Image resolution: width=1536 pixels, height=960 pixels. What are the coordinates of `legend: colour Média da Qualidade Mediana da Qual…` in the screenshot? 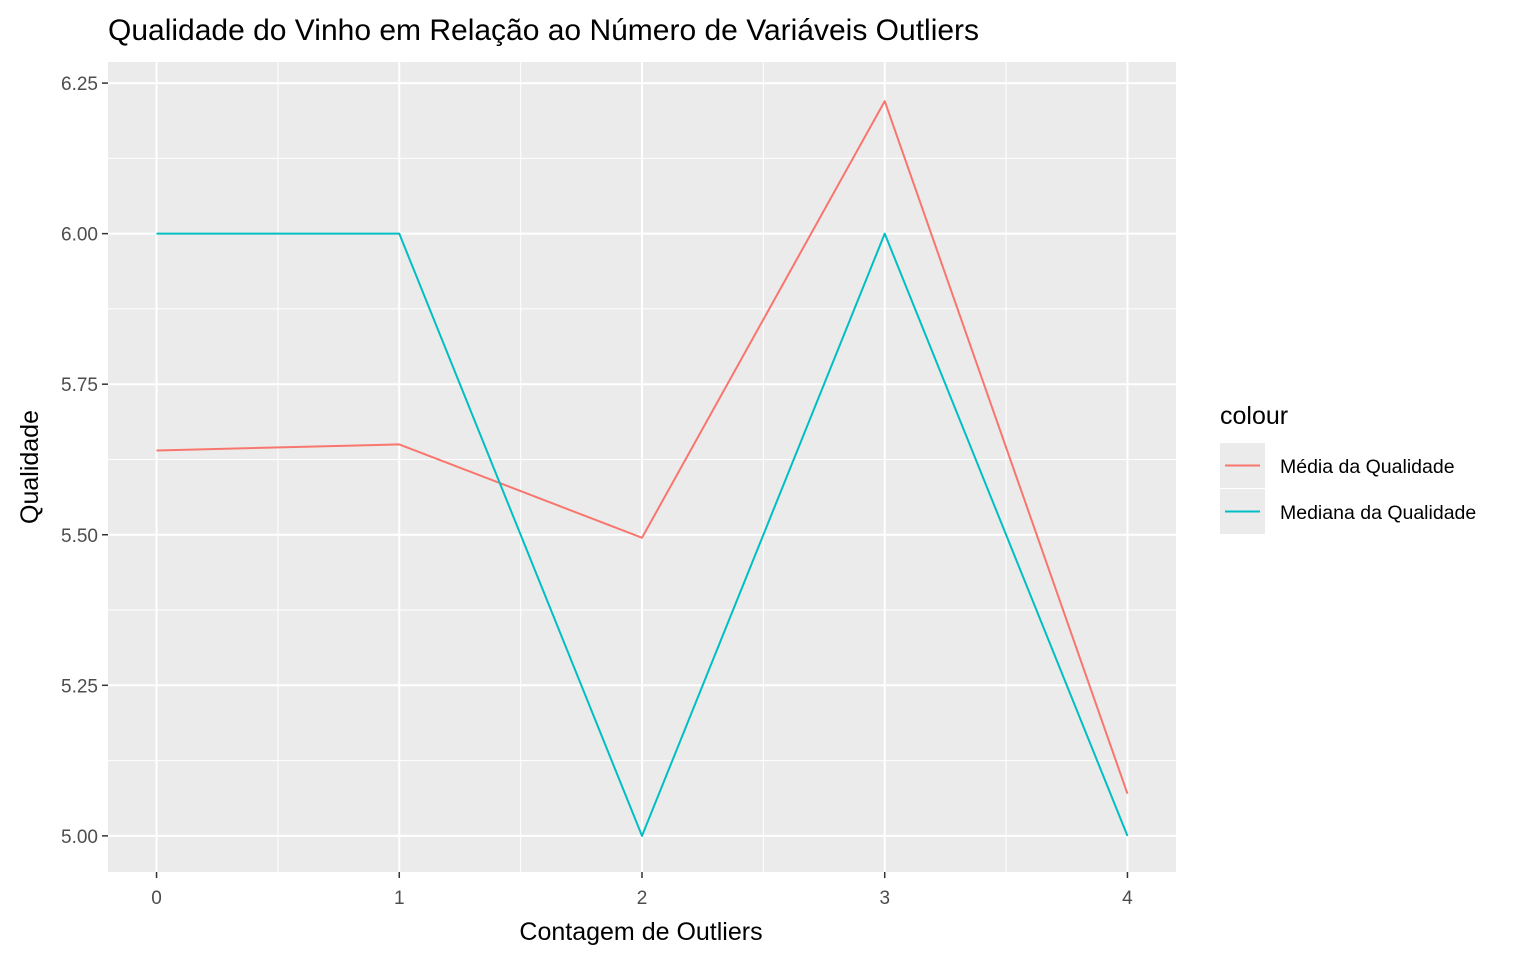 It's located at (1348, 468).